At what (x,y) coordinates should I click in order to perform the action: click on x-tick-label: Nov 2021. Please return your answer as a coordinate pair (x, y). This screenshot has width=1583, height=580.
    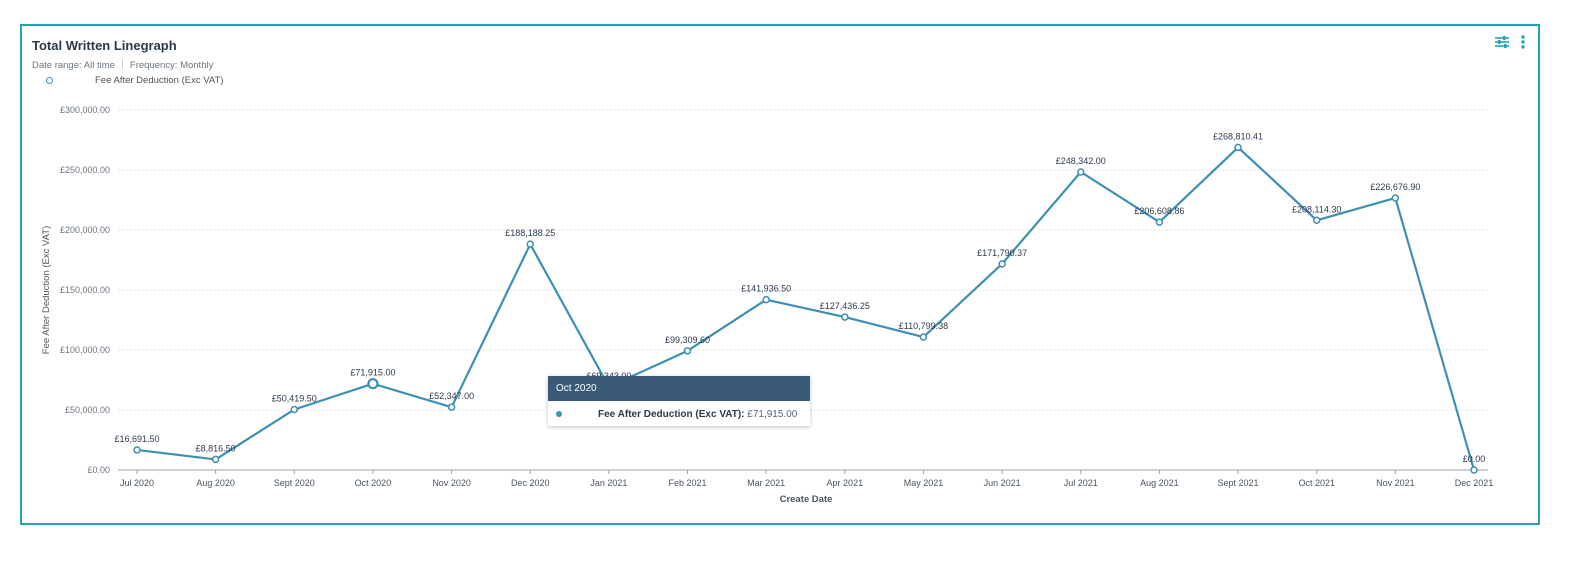
    Looking at the image, I should click on (1395, 483).